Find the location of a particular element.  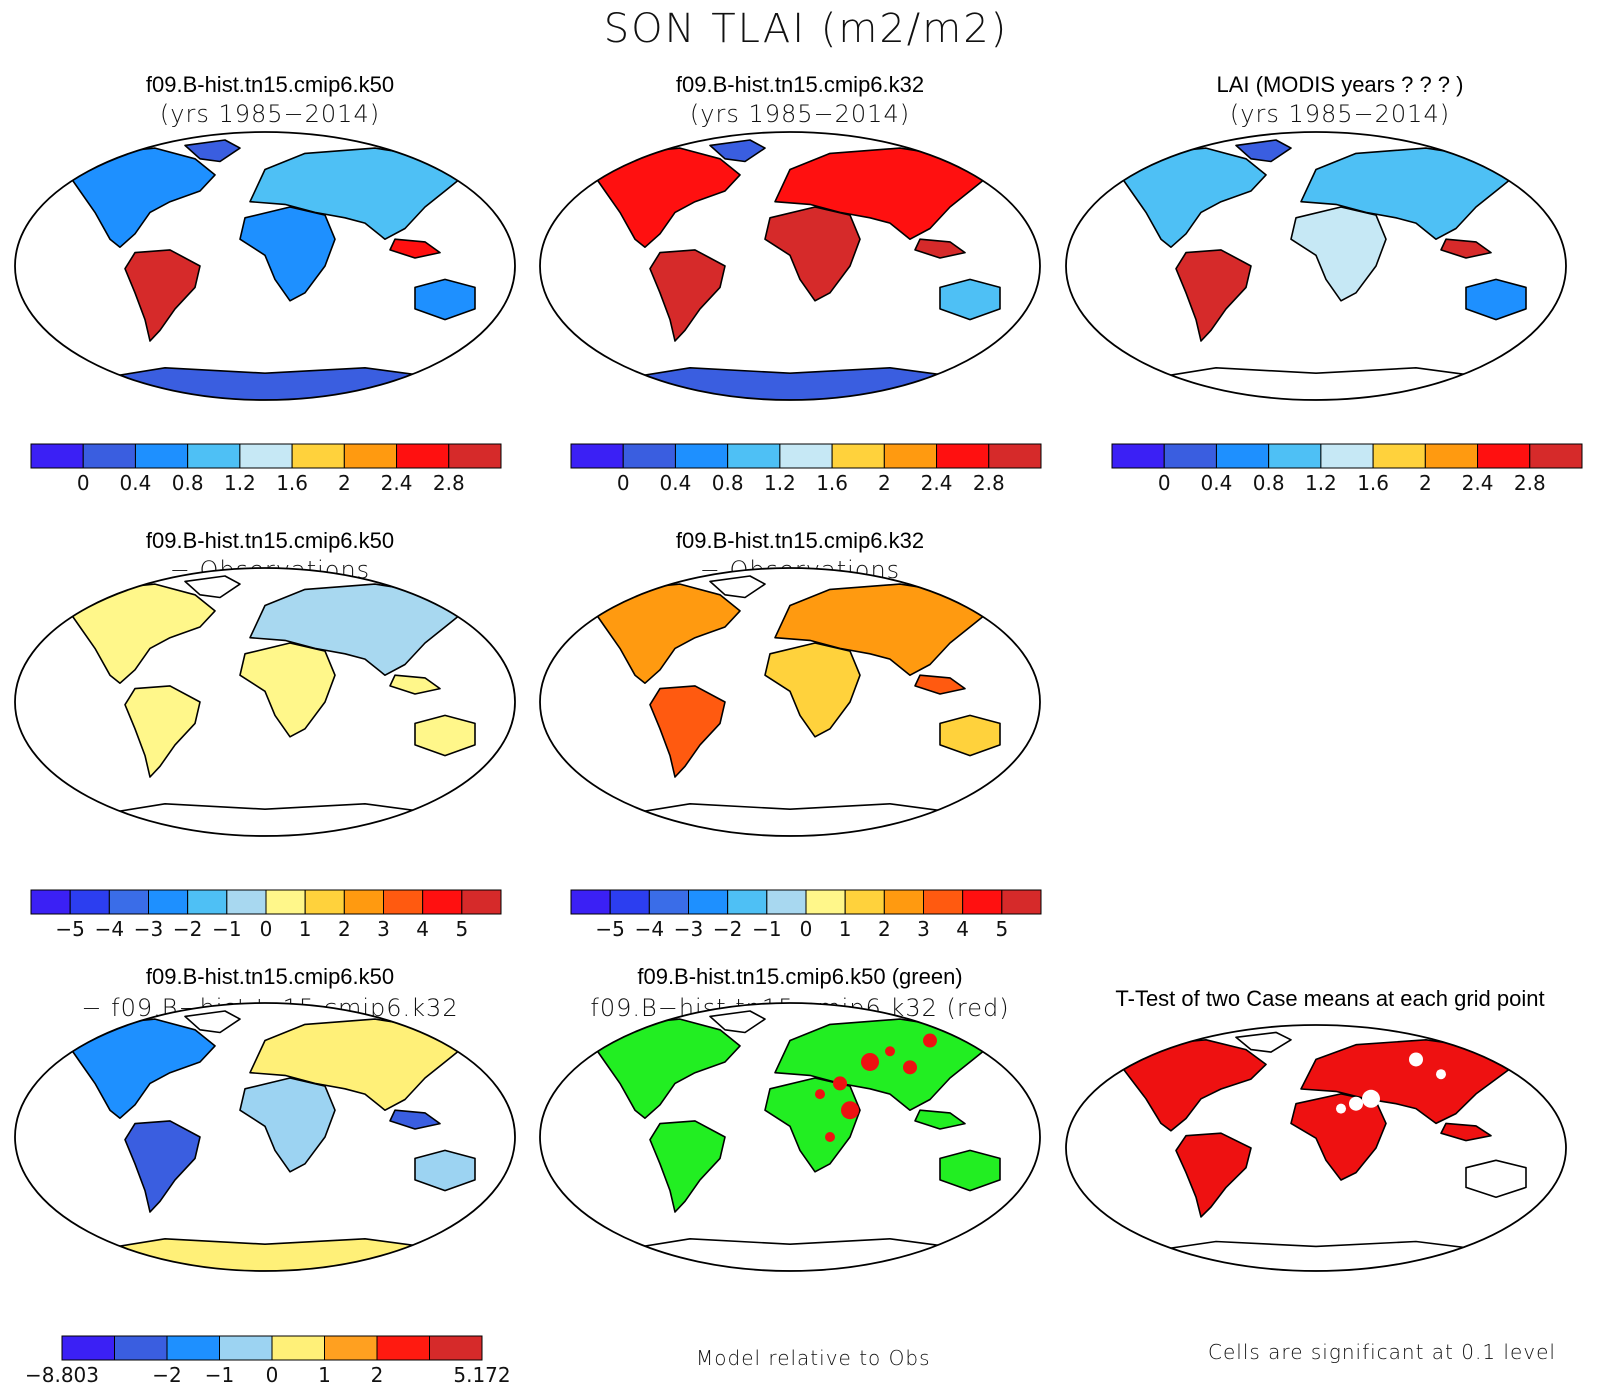

colorbar-tick-label: 1.6 is located at coordinates (832, 483).